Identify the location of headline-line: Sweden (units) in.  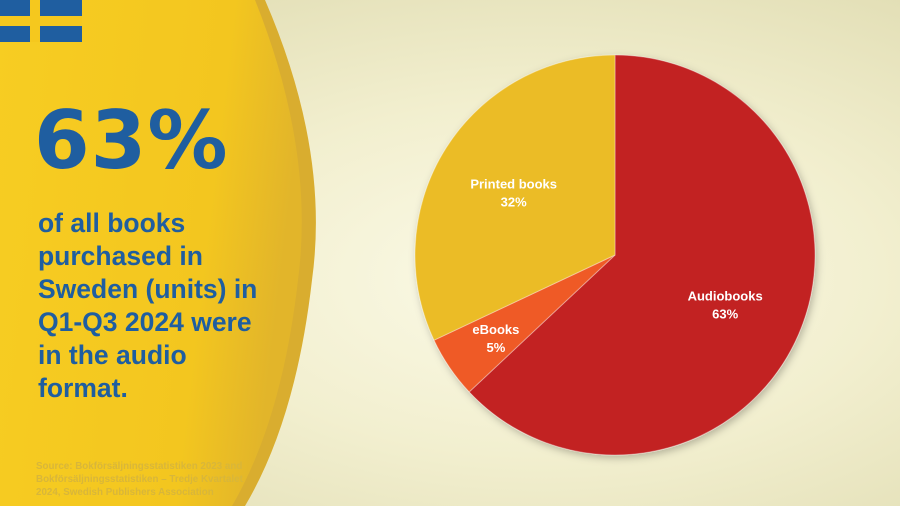
(148, 289).